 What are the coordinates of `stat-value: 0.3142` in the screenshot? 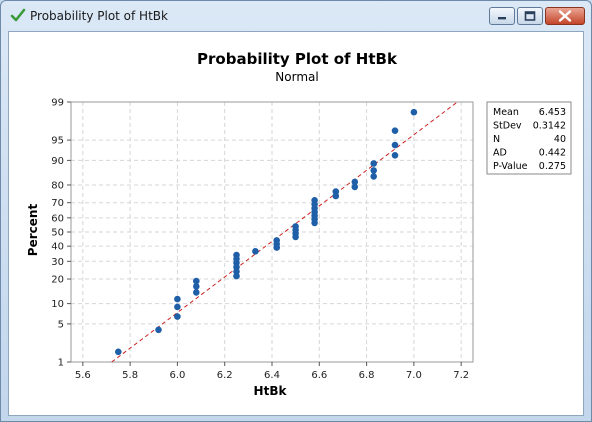 It's located at (549, 126).